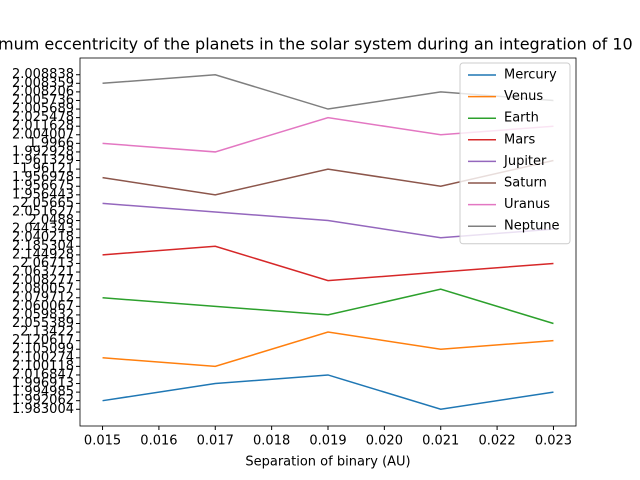 The image size is (640, 480). What do you see at coordinates (43, 109) in the screenshot?
I see `y-tick-label: 2.005689` at bounding box center [43, 109].